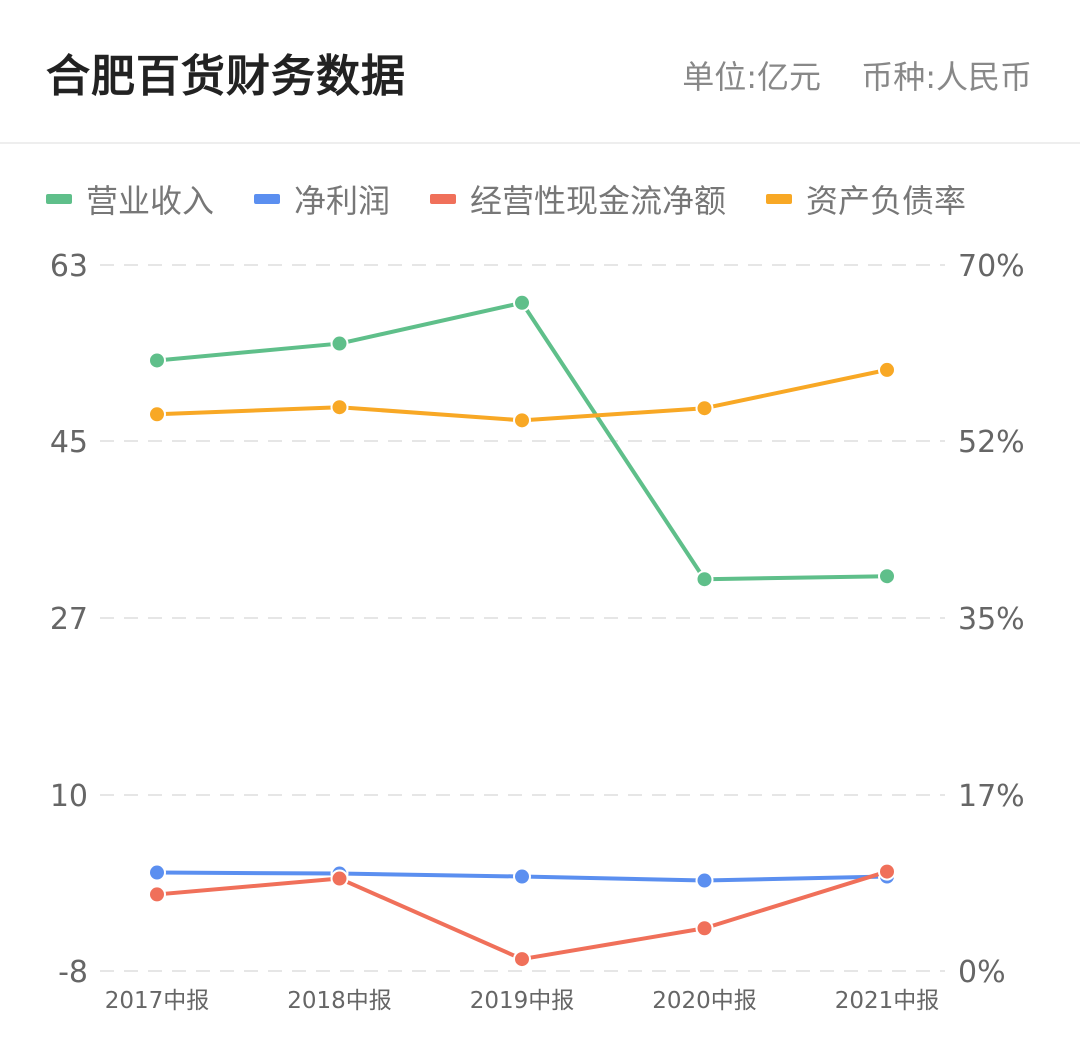 Image resolution: width=1080 pixels, height=1059 pixels. I want to click on left-tick-label: -8, so click(73, 972).